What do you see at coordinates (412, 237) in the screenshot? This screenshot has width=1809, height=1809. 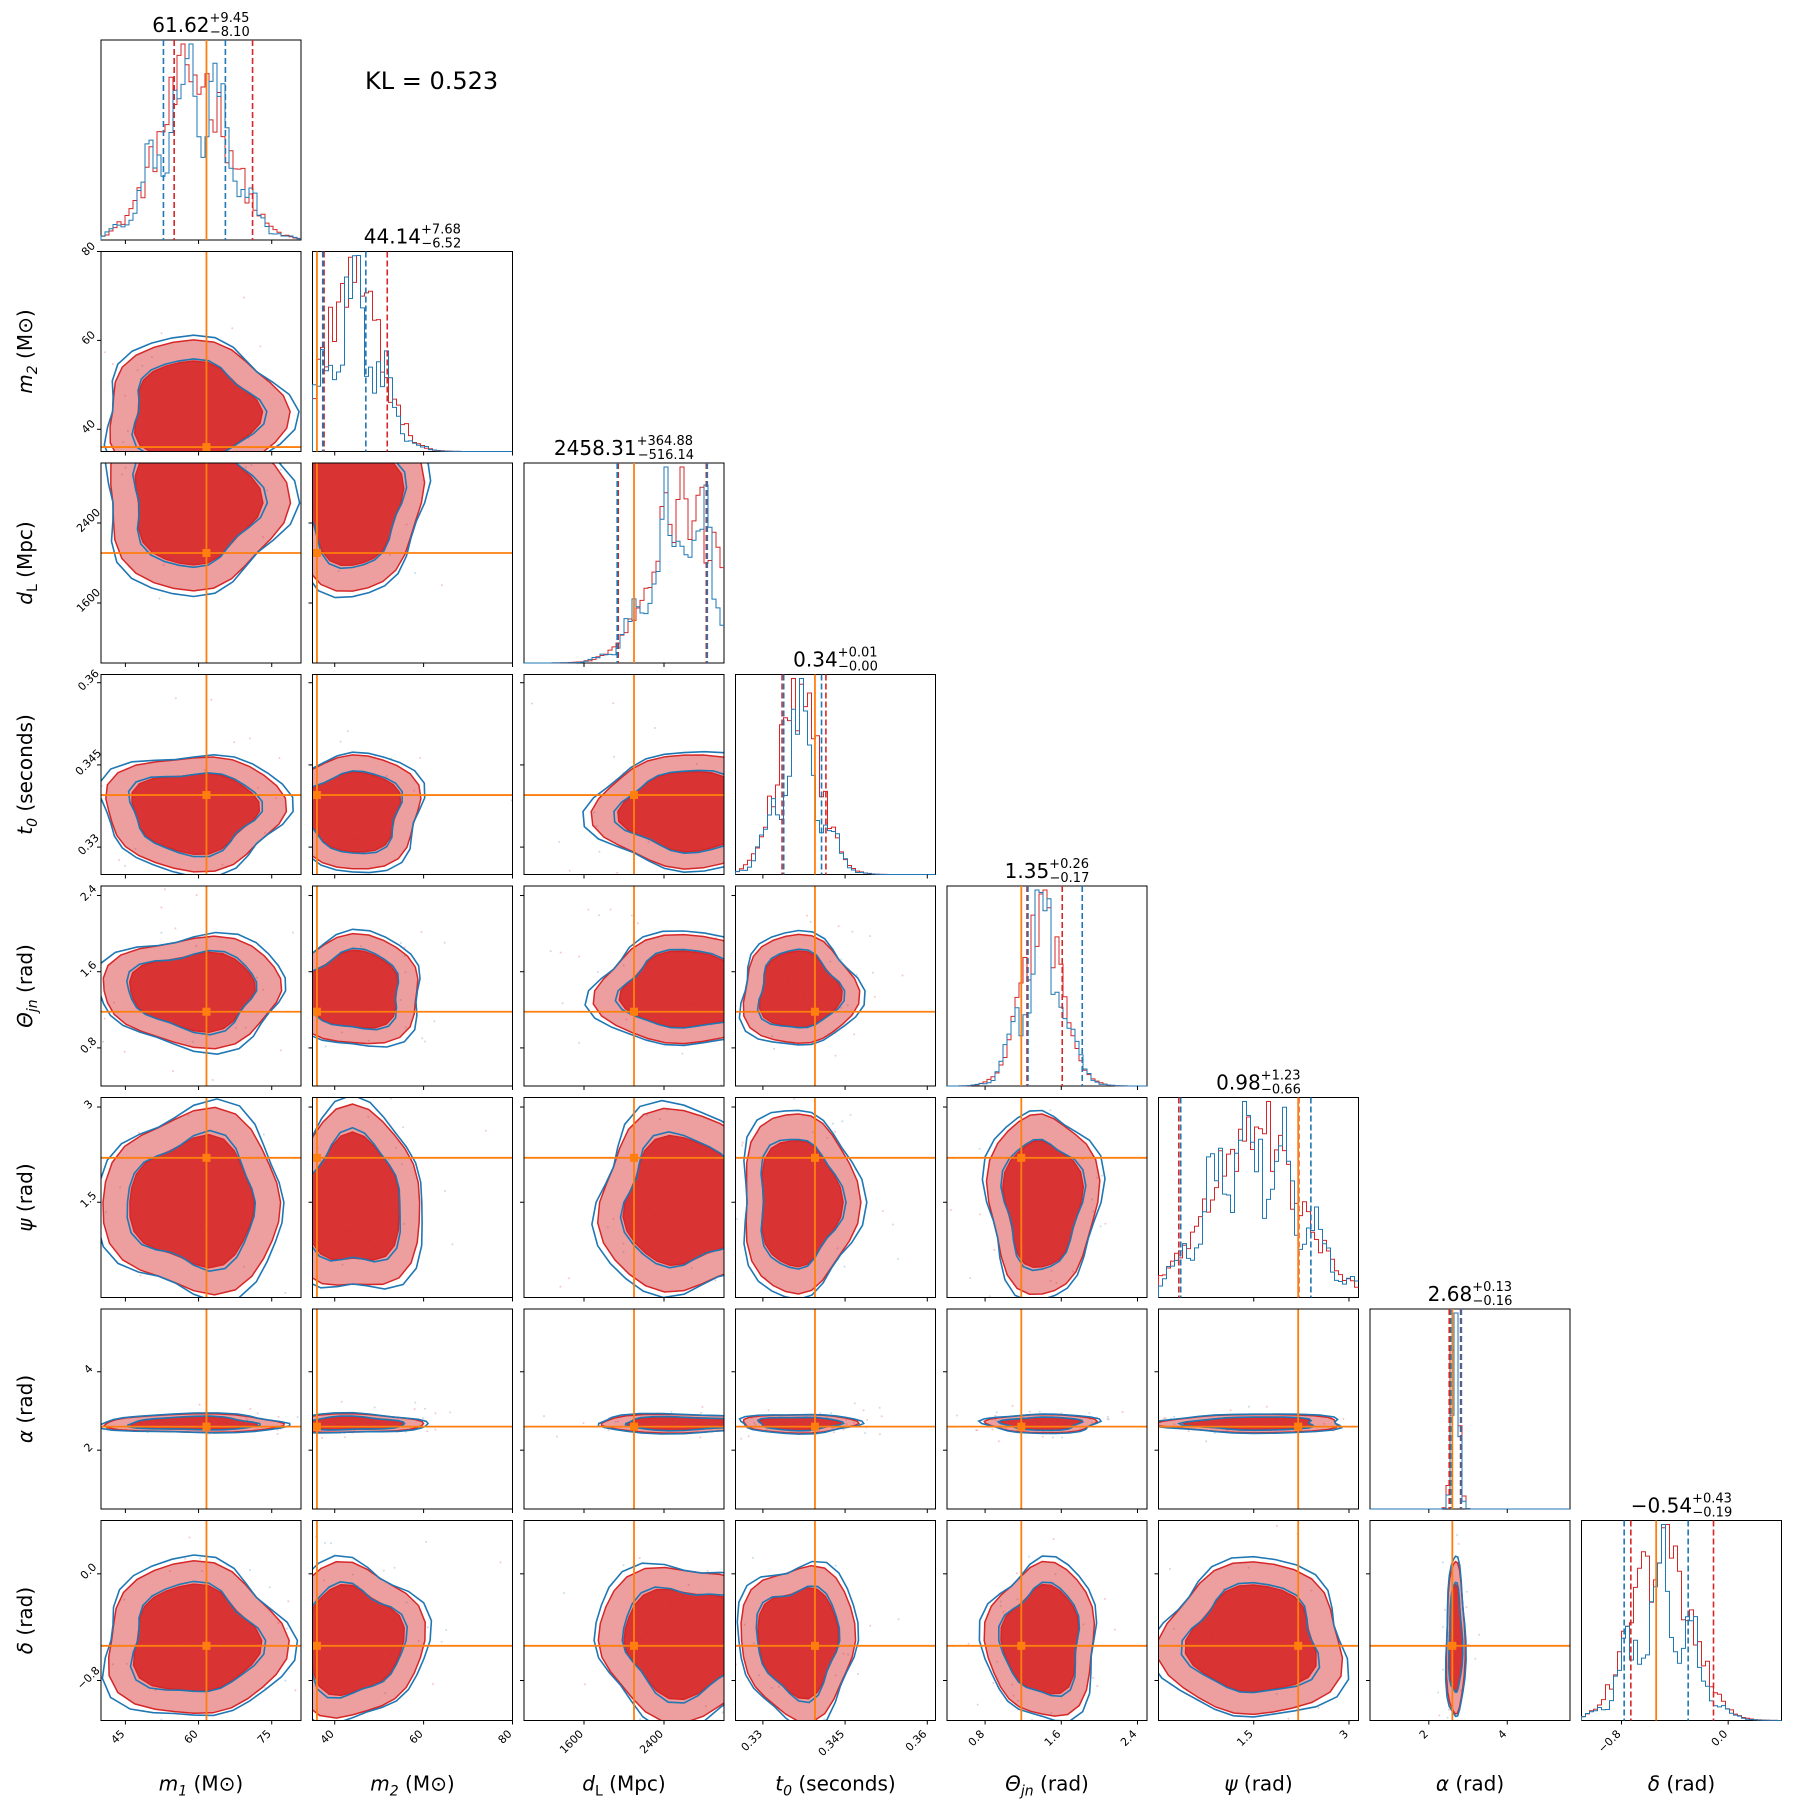 I see `panel-title-m2: 44.14+7.68 −6.52` at bounding box center [412, 237].